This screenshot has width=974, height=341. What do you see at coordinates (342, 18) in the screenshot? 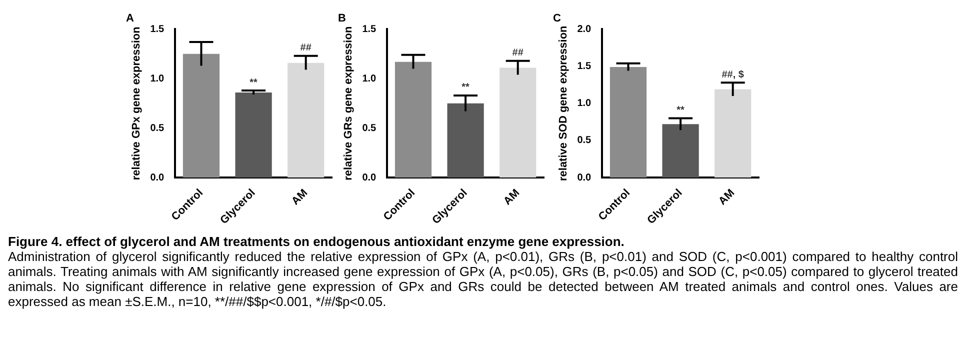
I see `chart-title: B` at bounding box center [342, 18].